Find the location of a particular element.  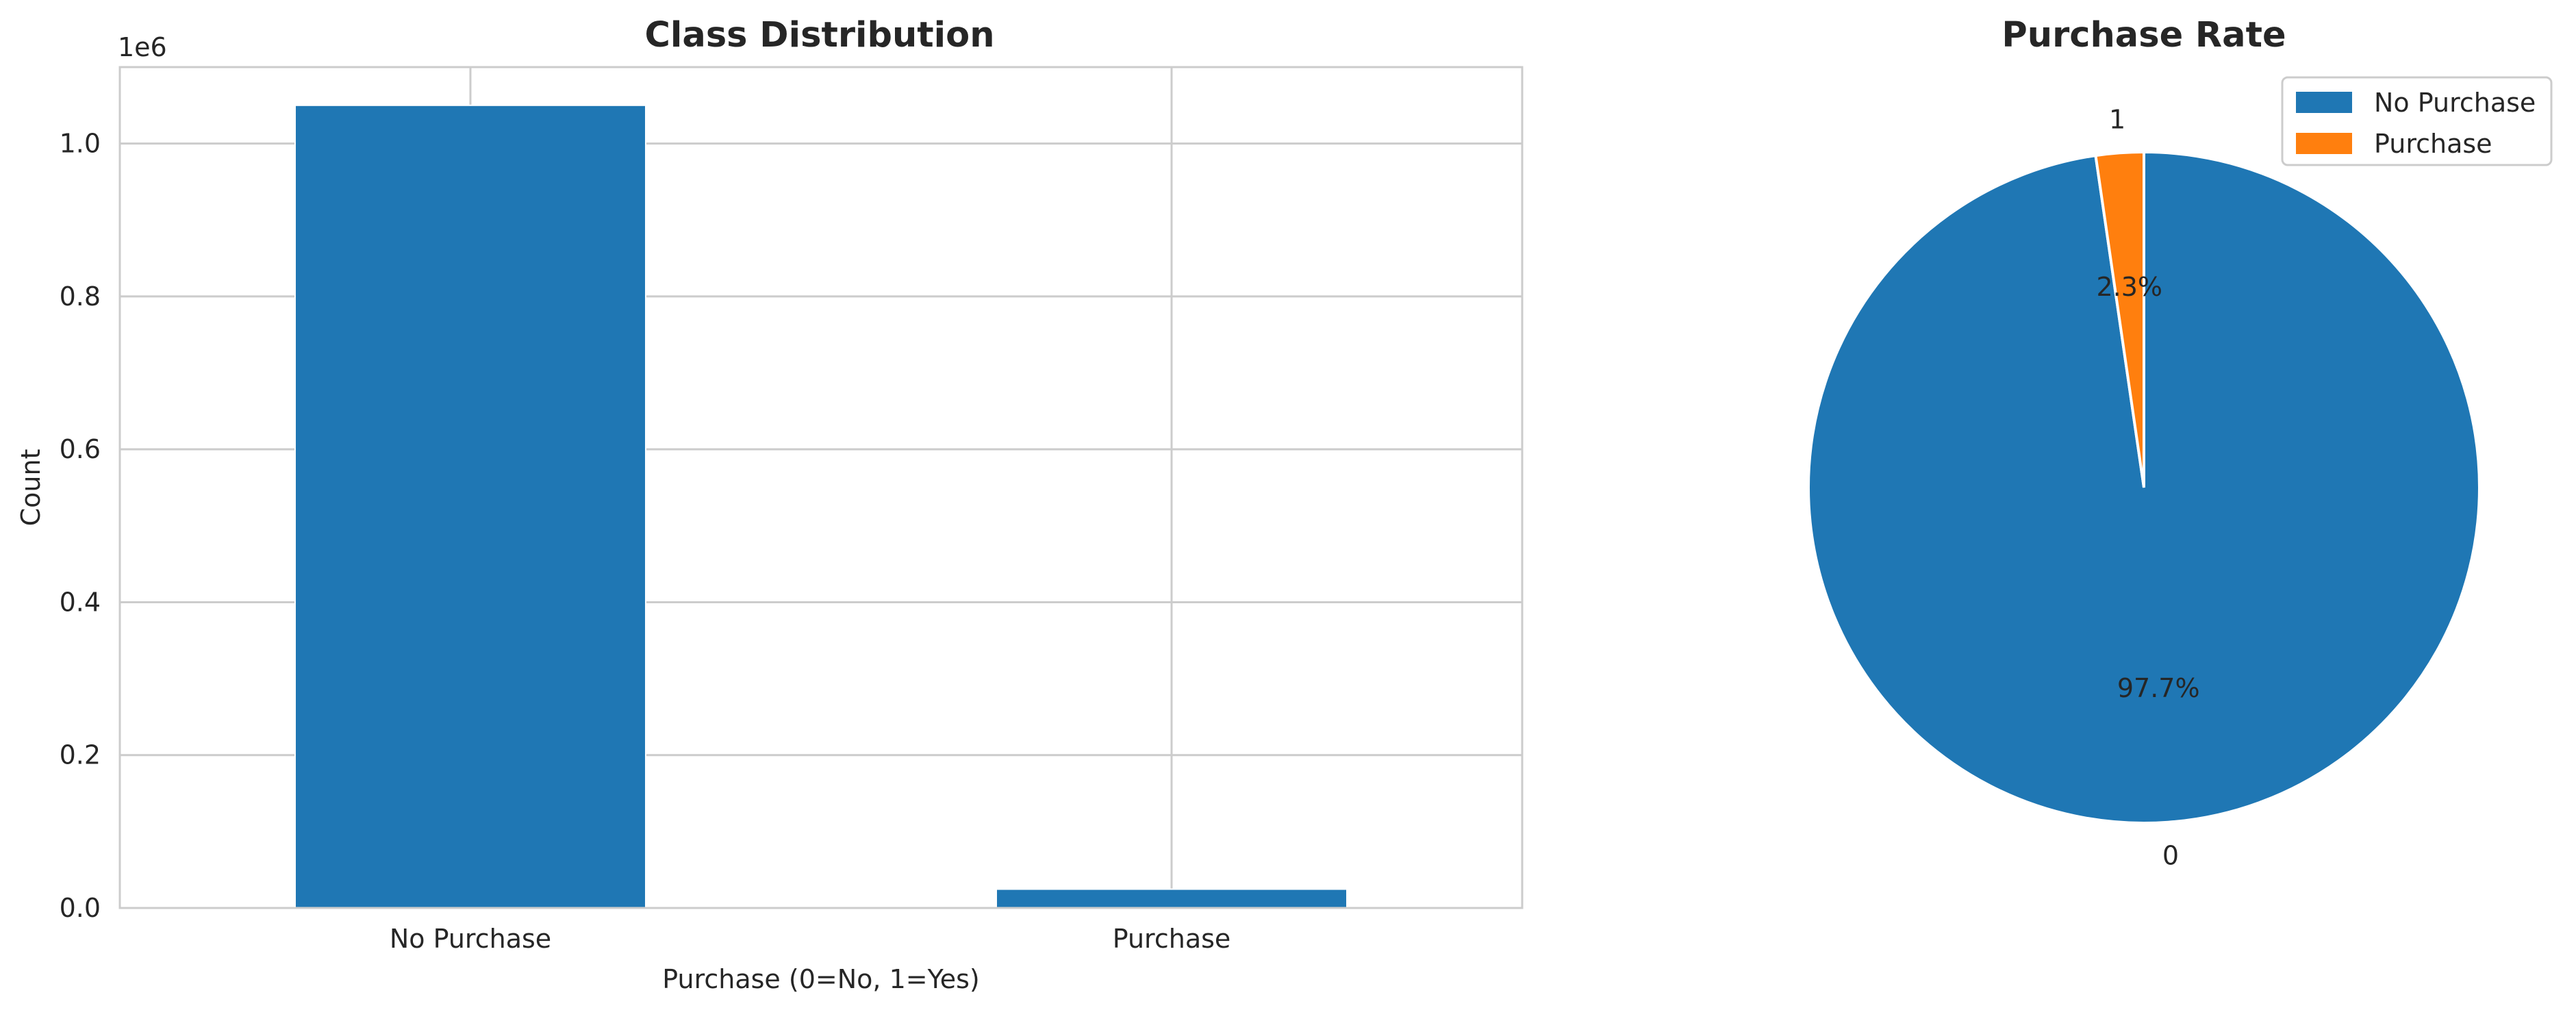

pie-slice-label: 1 is located at coordinates (2117, 119).